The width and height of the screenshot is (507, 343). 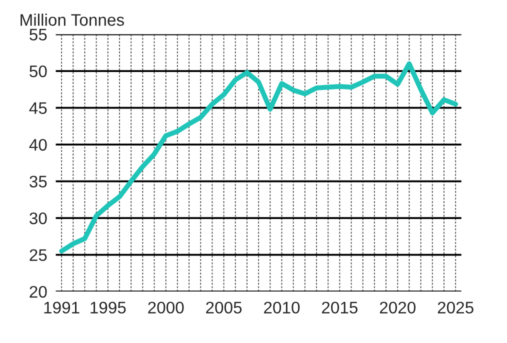 I want to click on x-tick-label: 2020, so click(x=398, y=308).